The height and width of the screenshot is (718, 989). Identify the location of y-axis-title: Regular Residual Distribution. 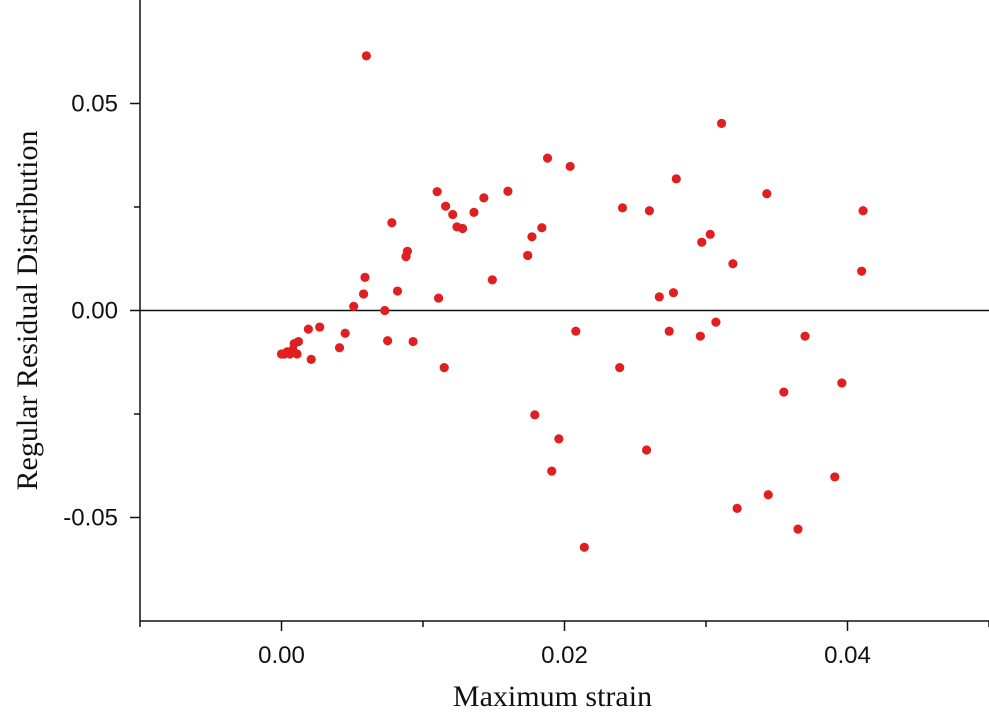
(27, 311).